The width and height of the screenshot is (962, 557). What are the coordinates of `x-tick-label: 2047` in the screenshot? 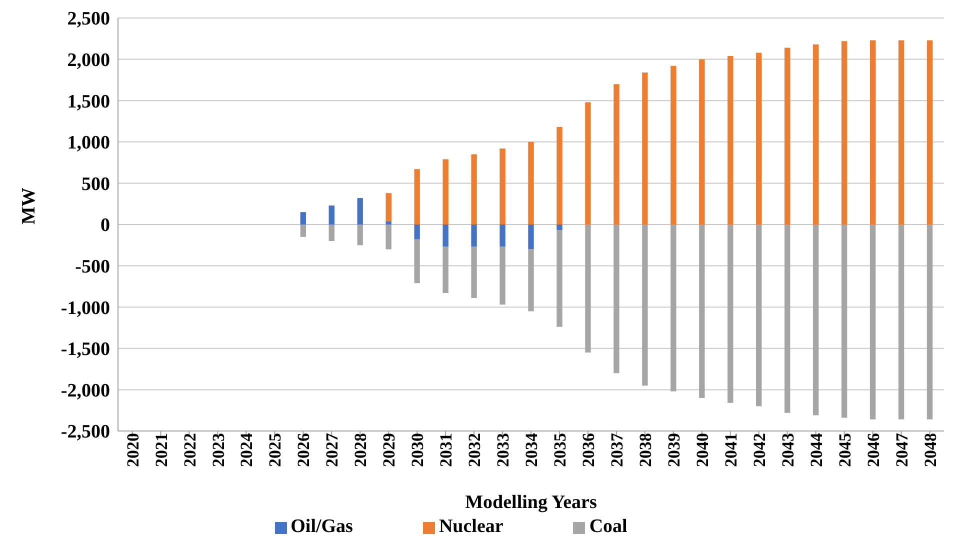 It's located at (902, 449).